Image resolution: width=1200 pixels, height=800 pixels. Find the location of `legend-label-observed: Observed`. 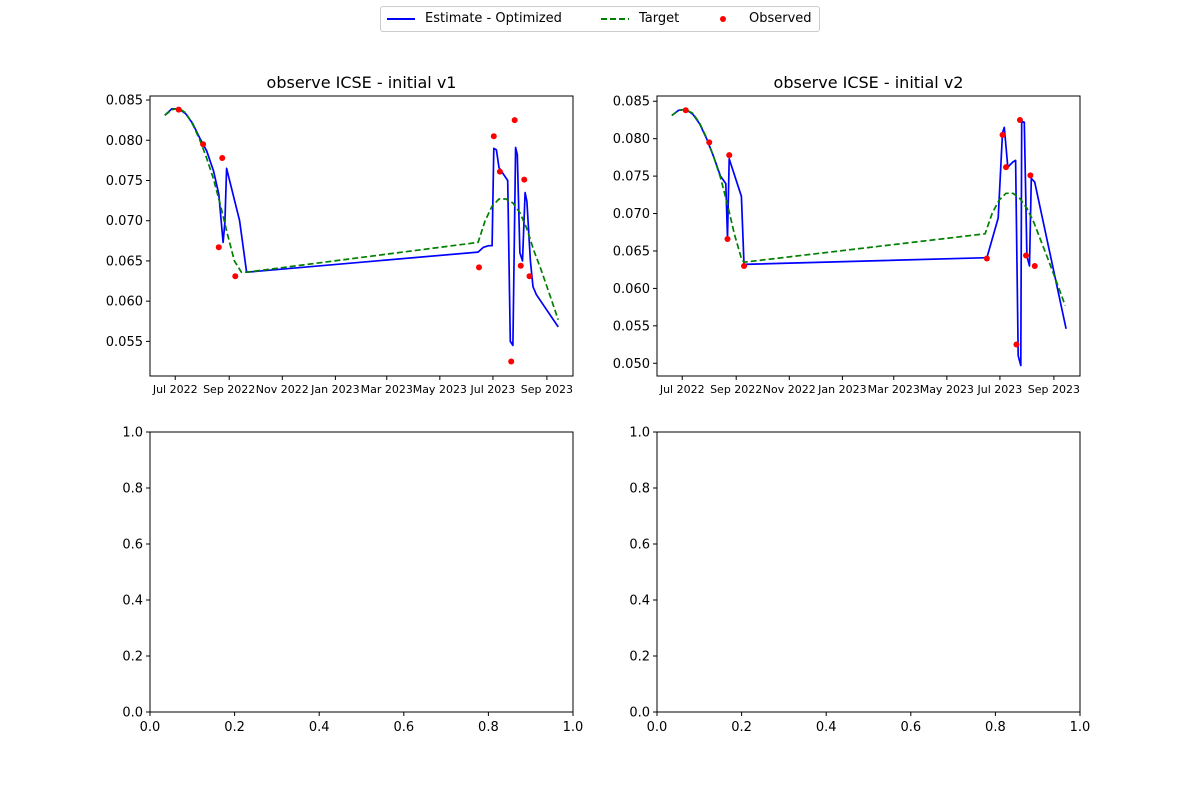

legend-label-observed: Observed is located at coordinates (780, 18).